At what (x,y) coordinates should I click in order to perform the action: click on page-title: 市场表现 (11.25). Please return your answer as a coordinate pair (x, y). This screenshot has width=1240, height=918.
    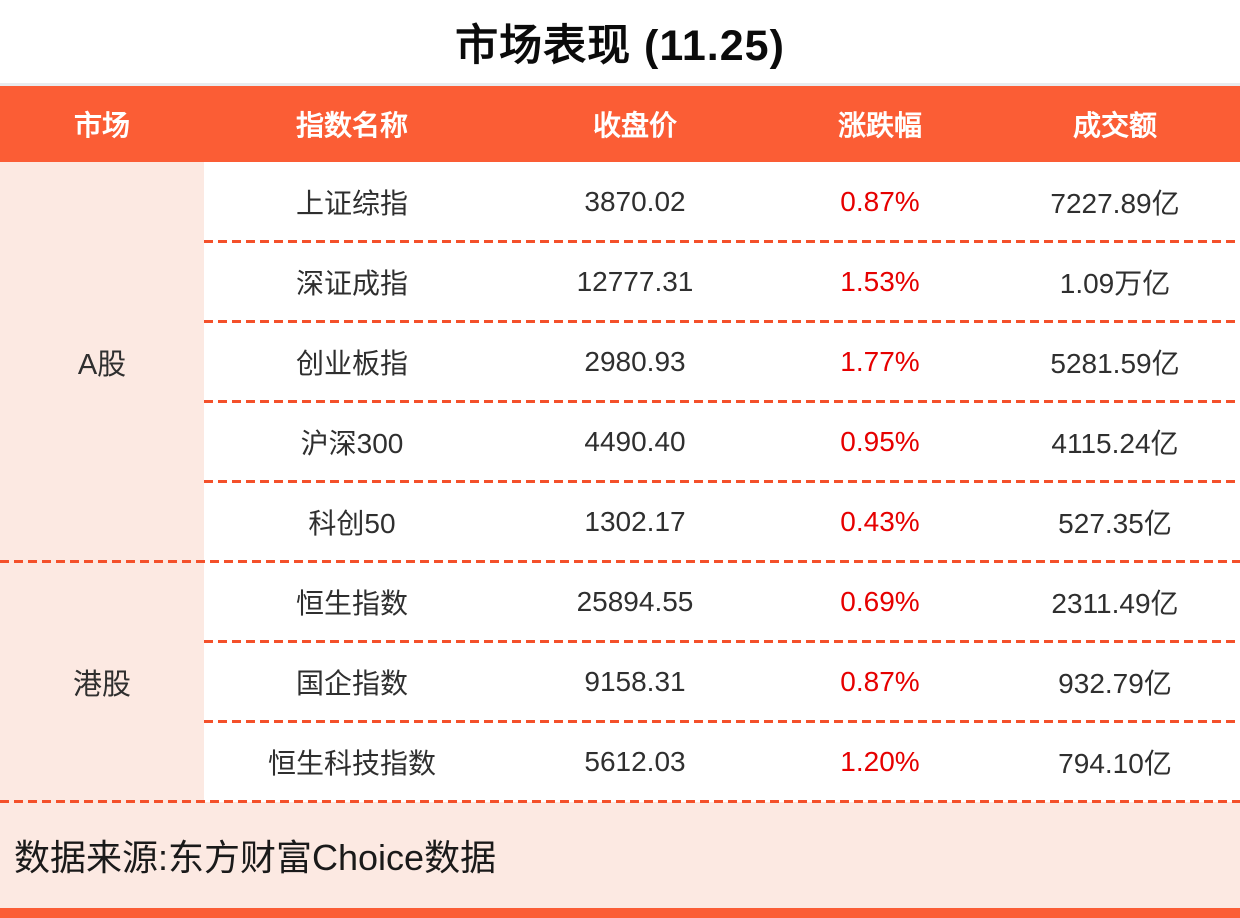
    Looking at the image, I should click on (620, 45).